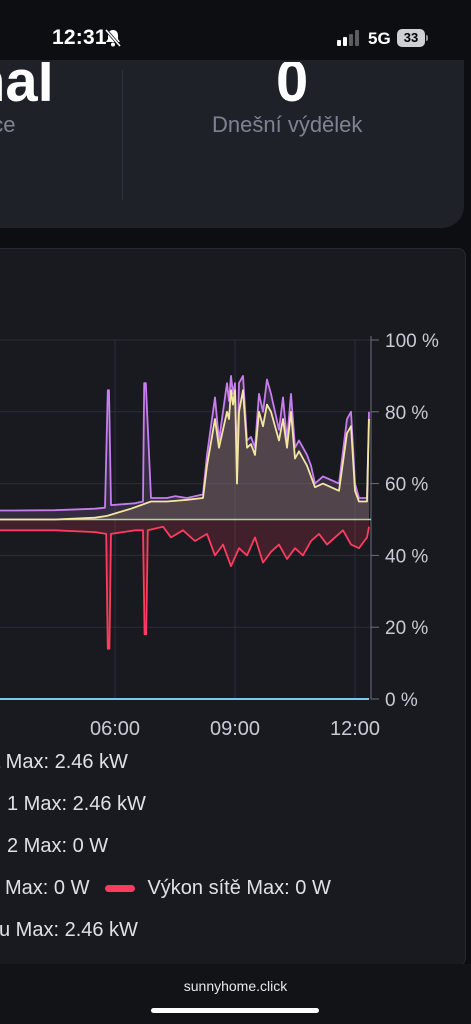 Image resolution: width=471 pixels, height=1024 pixels. I want to click on legend-label: Výkon sítě Max: 0 W, so click(239, 888).